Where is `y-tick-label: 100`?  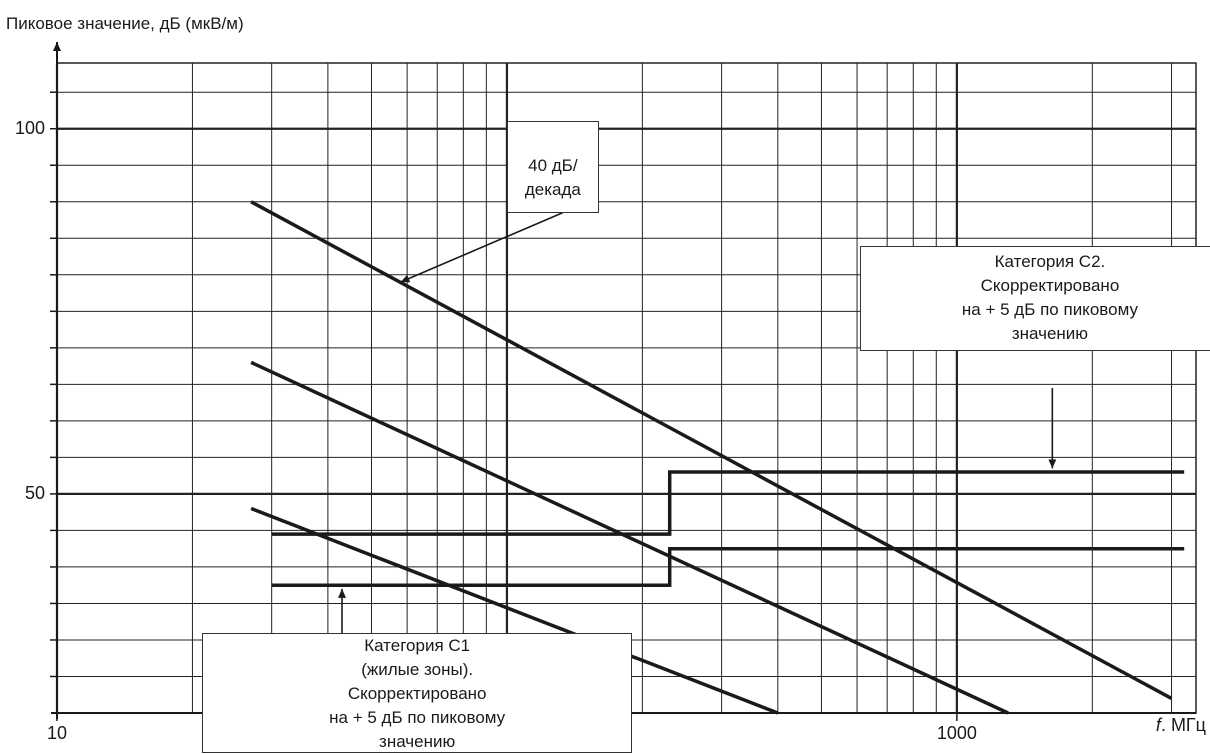
y-tick-label: 100 is located at coordinates (29, 128).